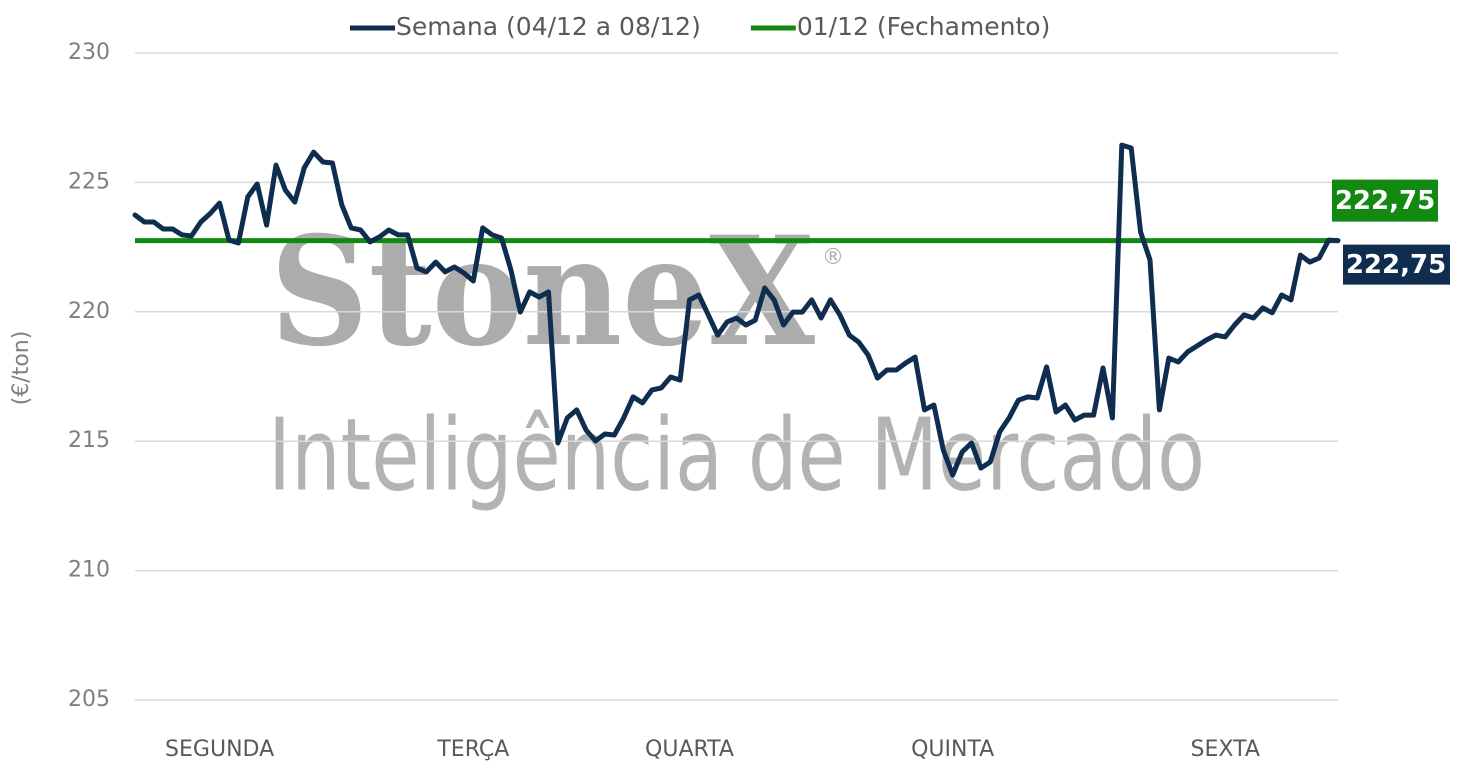 The image size is (1465, 782). I want to click on legend: Semana (04/12 a 08/12) 01/12 (Fechamento), so click(700, 26).